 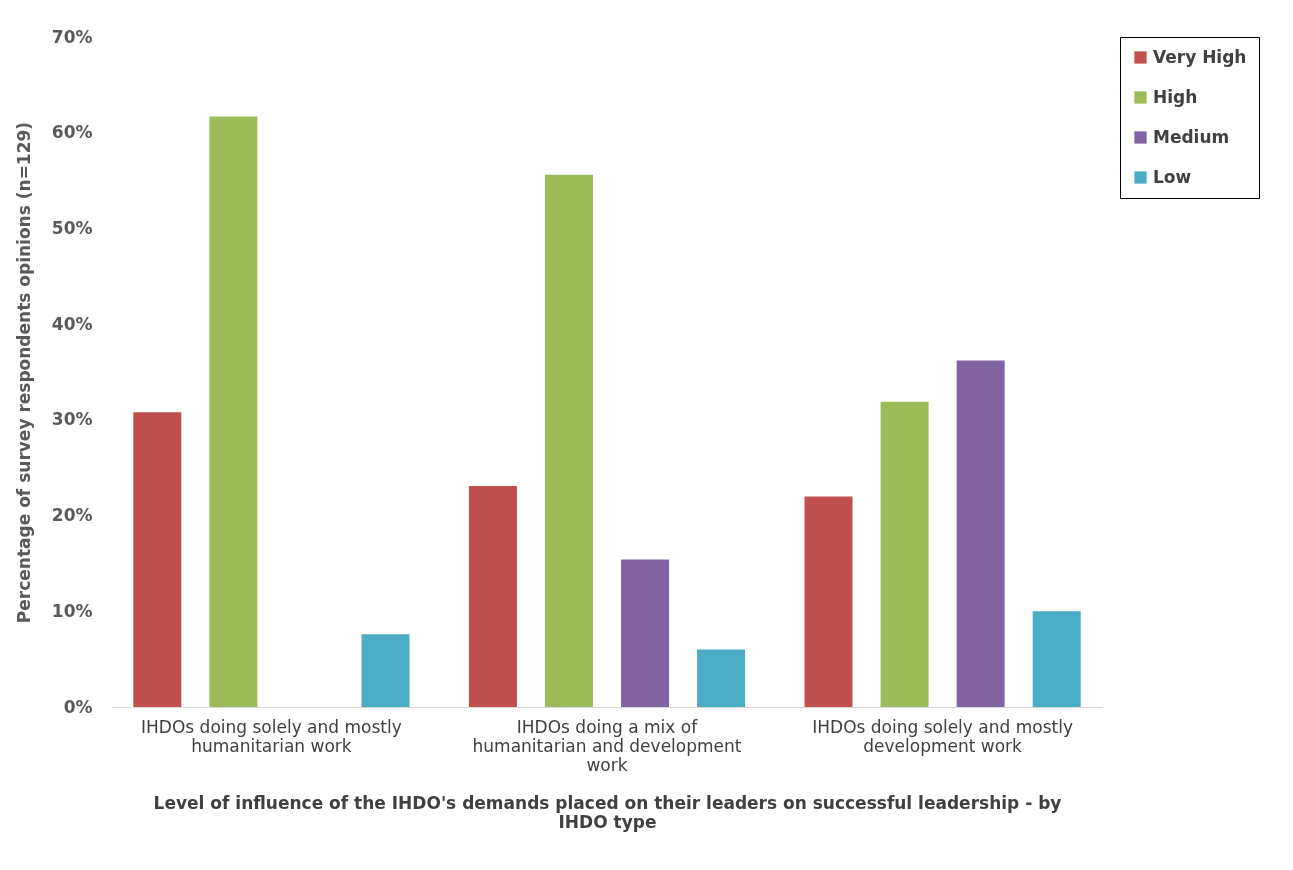 I want to click on legend-label: Very High, so click(x=1200, y=56).